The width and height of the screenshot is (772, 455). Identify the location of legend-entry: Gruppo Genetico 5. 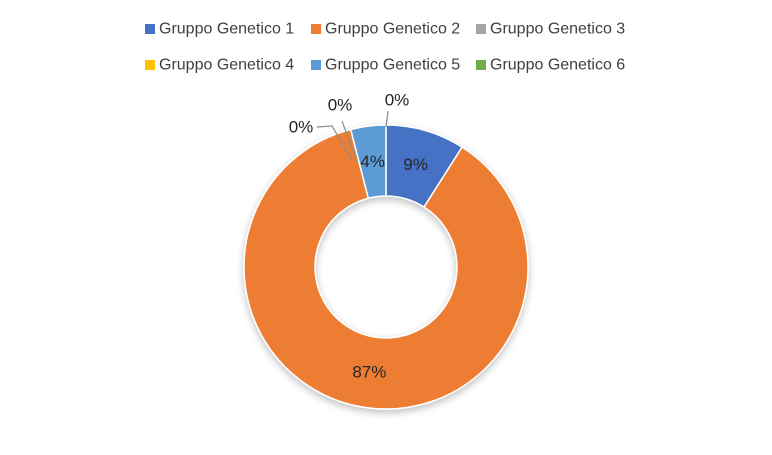
(385, 65).